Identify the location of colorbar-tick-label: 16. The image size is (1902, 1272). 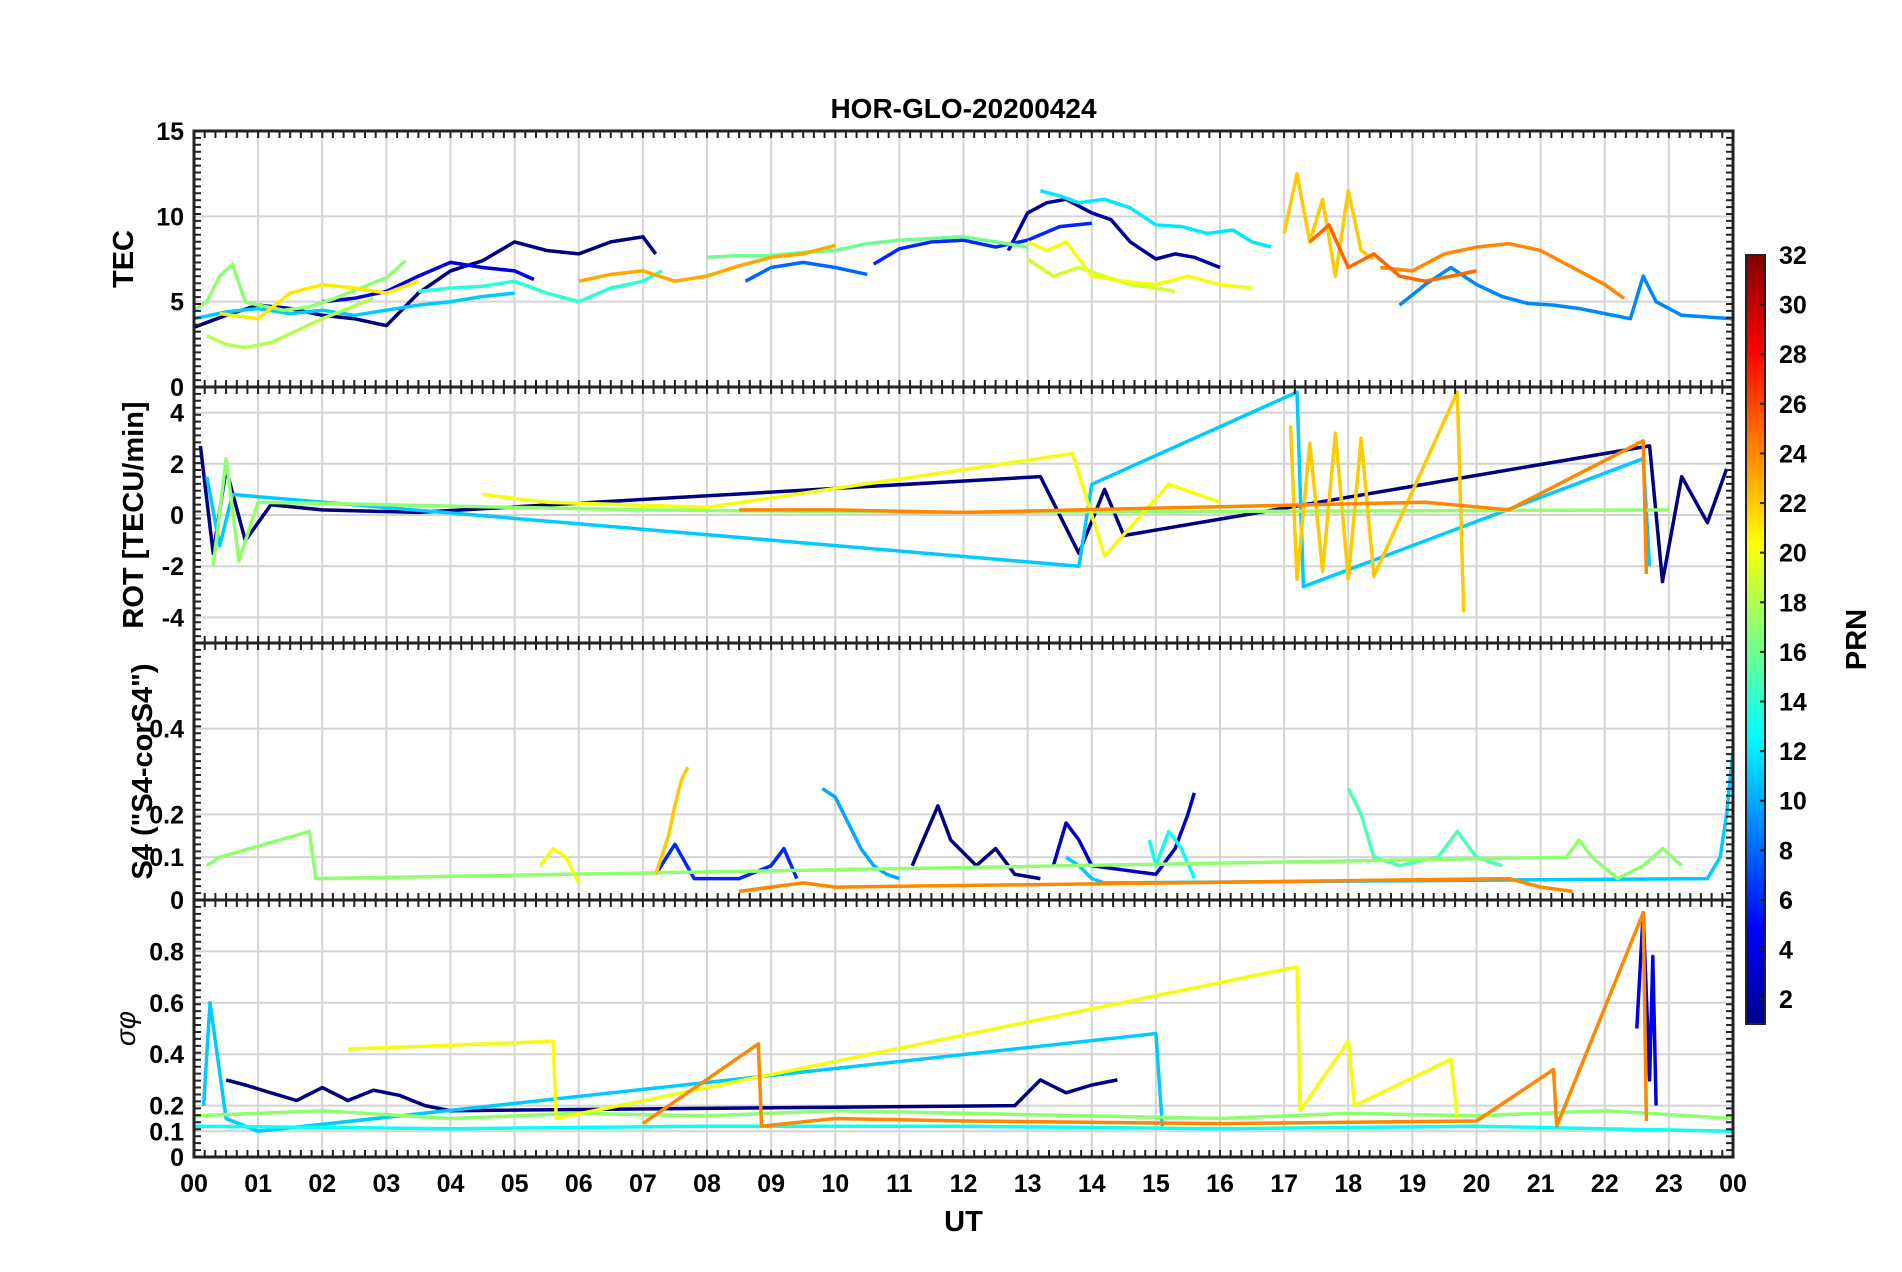
(1793, 653).